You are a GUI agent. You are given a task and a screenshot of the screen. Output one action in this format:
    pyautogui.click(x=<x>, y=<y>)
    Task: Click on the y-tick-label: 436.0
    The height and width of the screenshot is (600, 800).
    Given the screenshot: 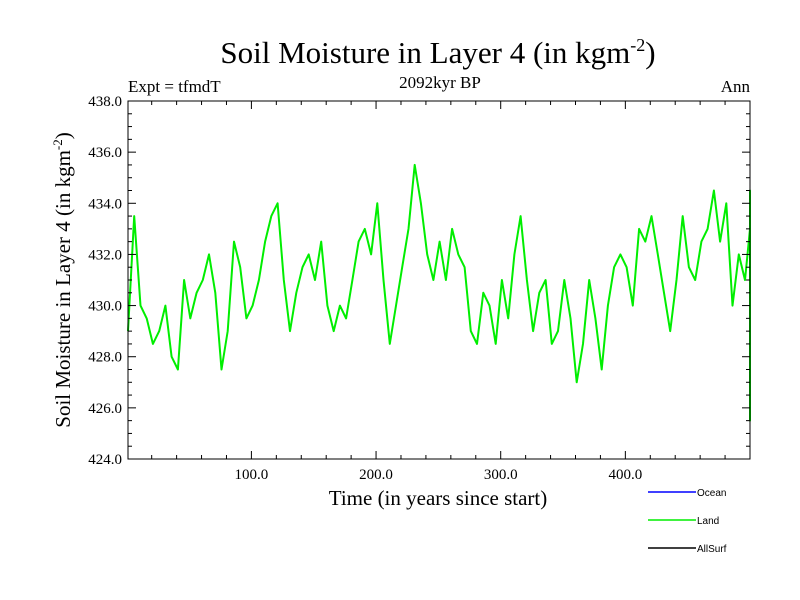 What is the action you would take?
    pyautogui.click(x=105, y=153)
    